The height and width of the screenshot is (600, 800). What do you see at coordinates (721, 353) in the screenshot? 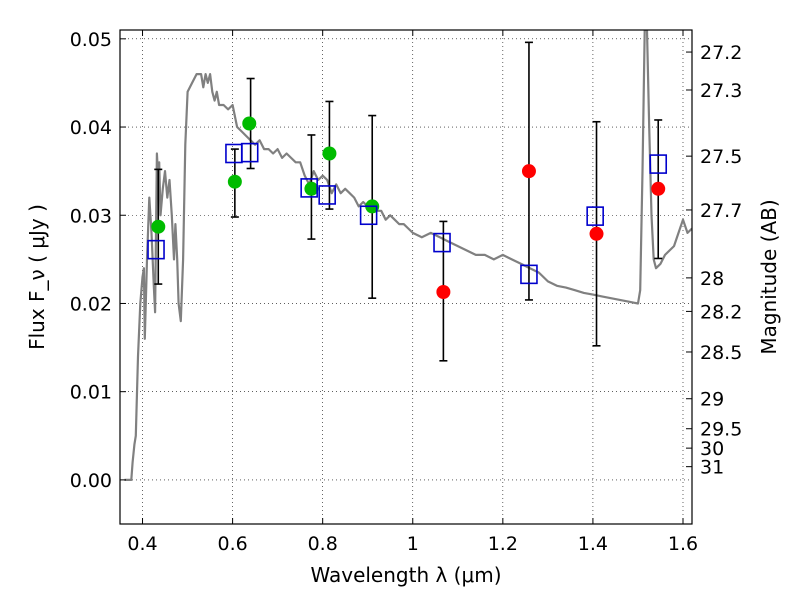
I see `y2-tick-label: 28.5` at bounding box center [721, 353].